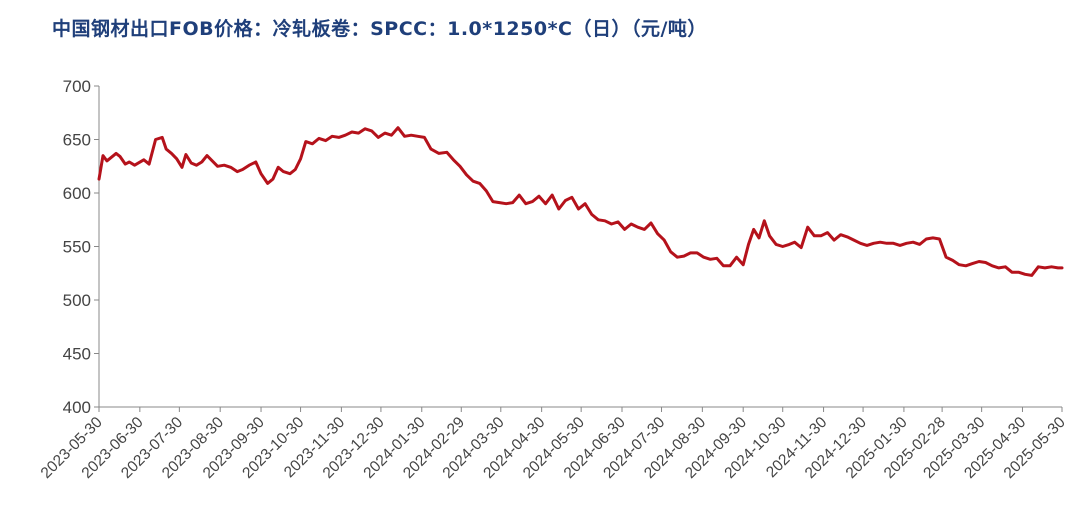  I want to click on y-tick-label: 550, so click(77, 247).